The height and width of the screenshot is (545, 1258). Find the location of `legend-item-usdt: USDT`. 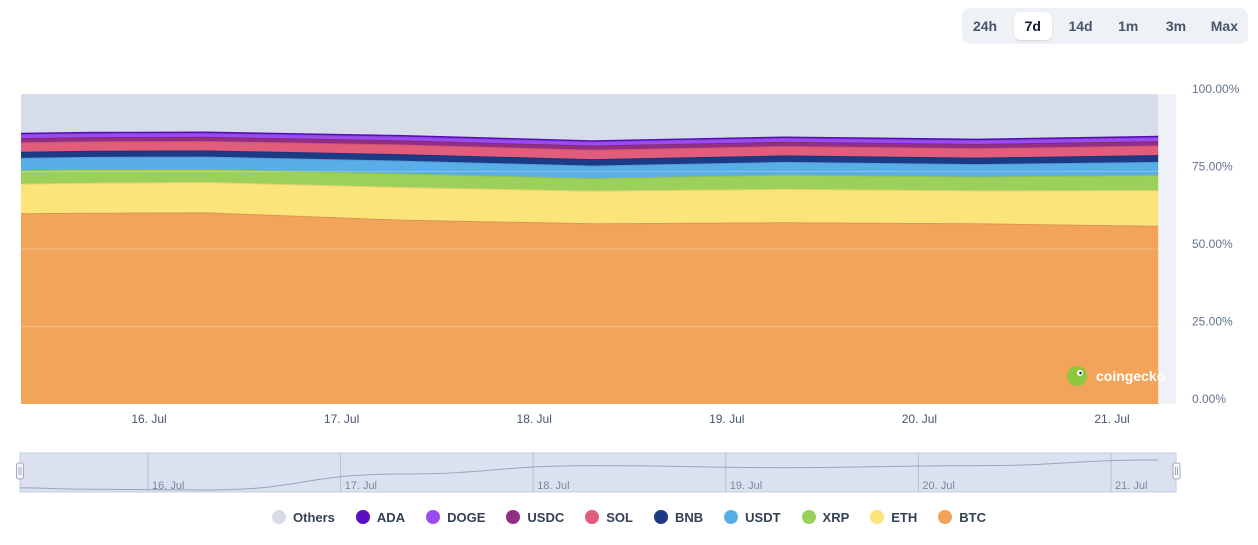

legend-item-usdt: USDT is located at coordinates (752, 517).